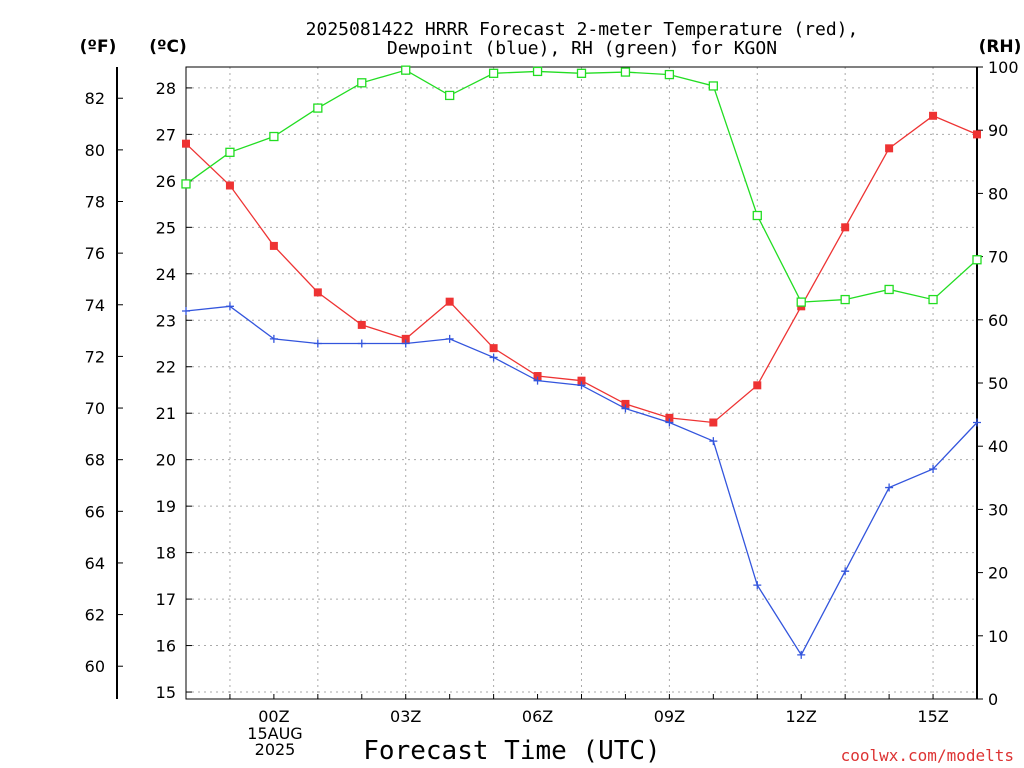 Image resolution: width=1024 pixels, height=768 pixels. What do you see at coordinates (405, 716) in the screenshot?
I see `x-tick-label: 03Z` at bounding box center [405, 716].